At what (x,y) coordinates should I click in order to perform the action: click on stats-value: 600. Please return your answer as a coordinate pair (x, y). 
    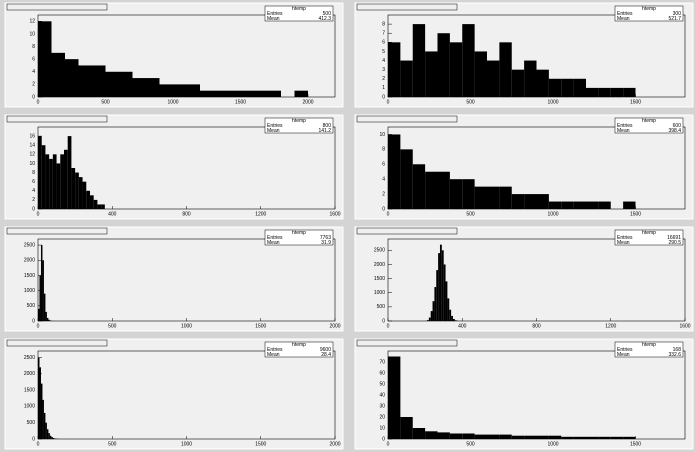
    Looking at the image, I should click on (677, 126).